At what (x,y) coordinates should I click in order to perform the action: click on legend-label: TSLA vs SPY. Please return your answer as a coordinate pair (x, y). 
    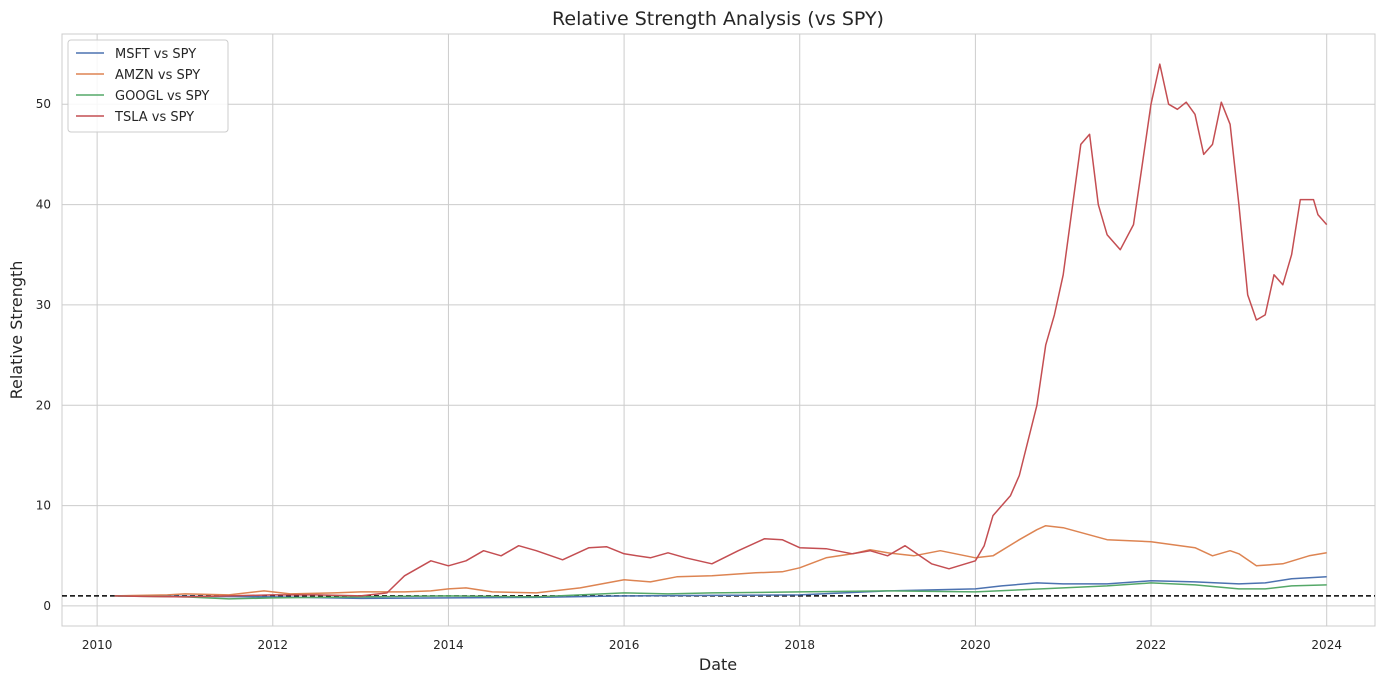
    Looking at the image, I should click on (154, 117).